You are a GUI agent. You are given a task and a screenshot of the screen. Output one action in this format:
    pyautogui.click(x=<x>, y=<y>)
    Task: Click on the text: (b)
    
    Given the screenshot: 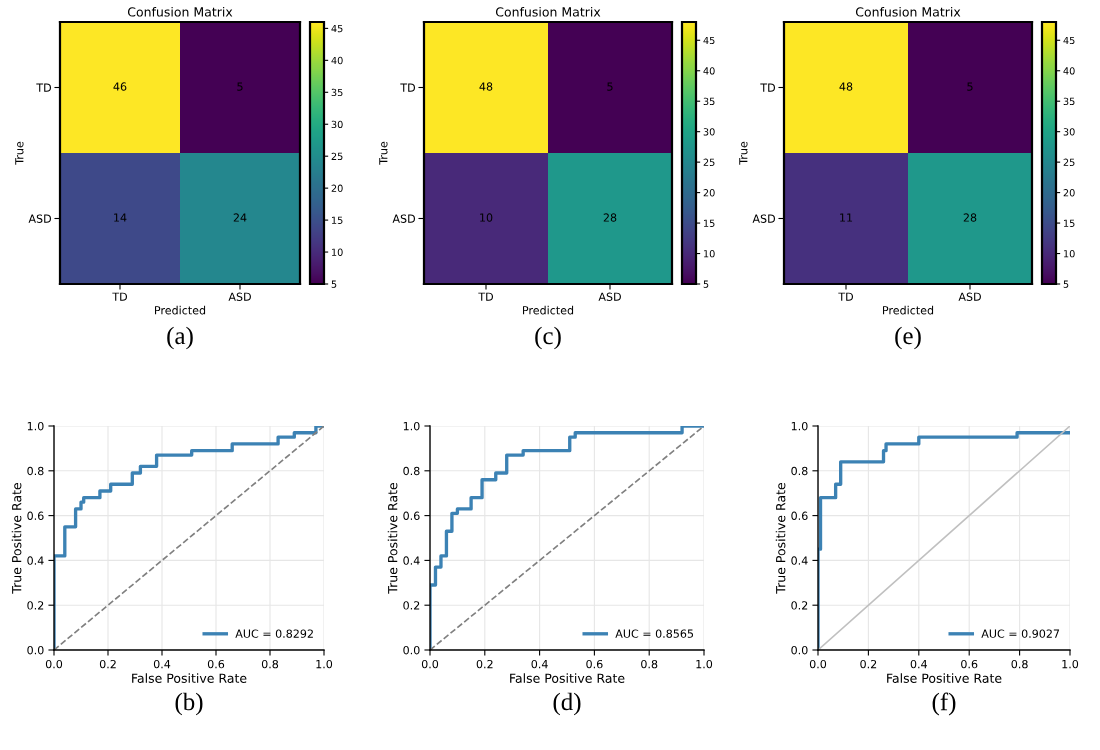 What is the action you would take?
    pyautogui.click(x=189, y=704)
    